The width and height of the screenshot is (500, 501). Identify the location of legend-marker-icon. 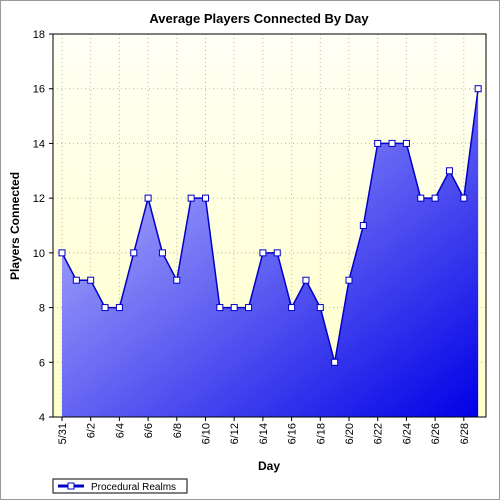
(71, 486).